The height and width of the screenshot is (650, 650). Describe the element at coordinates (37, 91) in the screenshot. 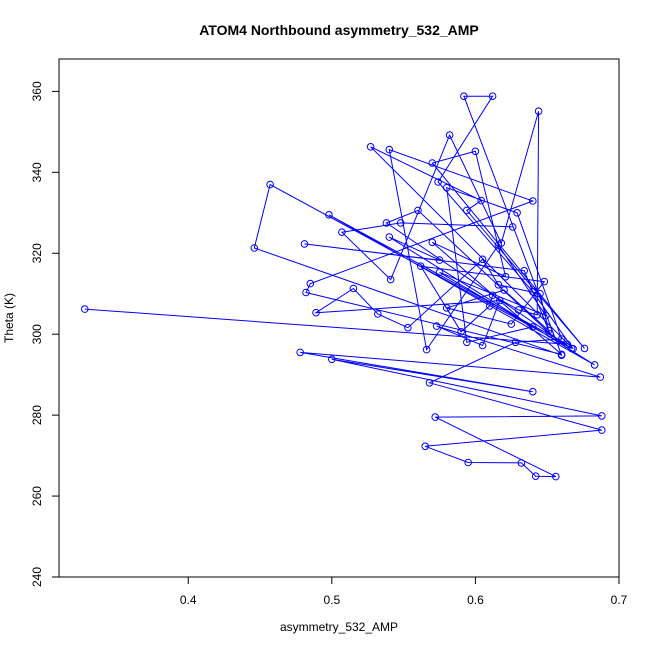

I see `y-tick-label: 360` at that location.